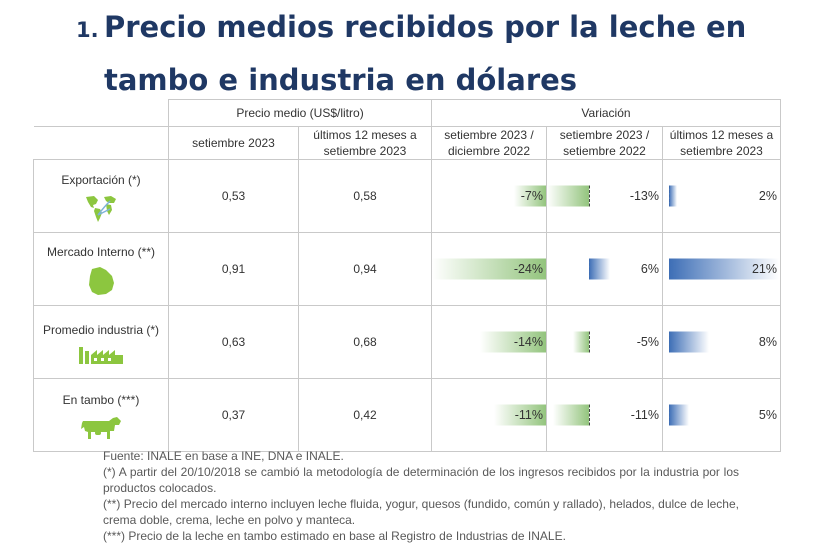  Describe the element at coordinates (365, 415) in the screenshot. I see `price-12m-cell: 0,42` at that location.